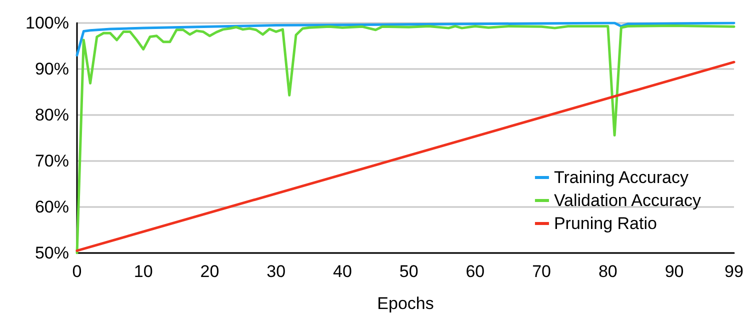 This screenshot has width=747, height=322. What do you see at coordinates (608, 271) in the screenshot?
I see `x-tick-label: 80` at bounding box center [608, 271].